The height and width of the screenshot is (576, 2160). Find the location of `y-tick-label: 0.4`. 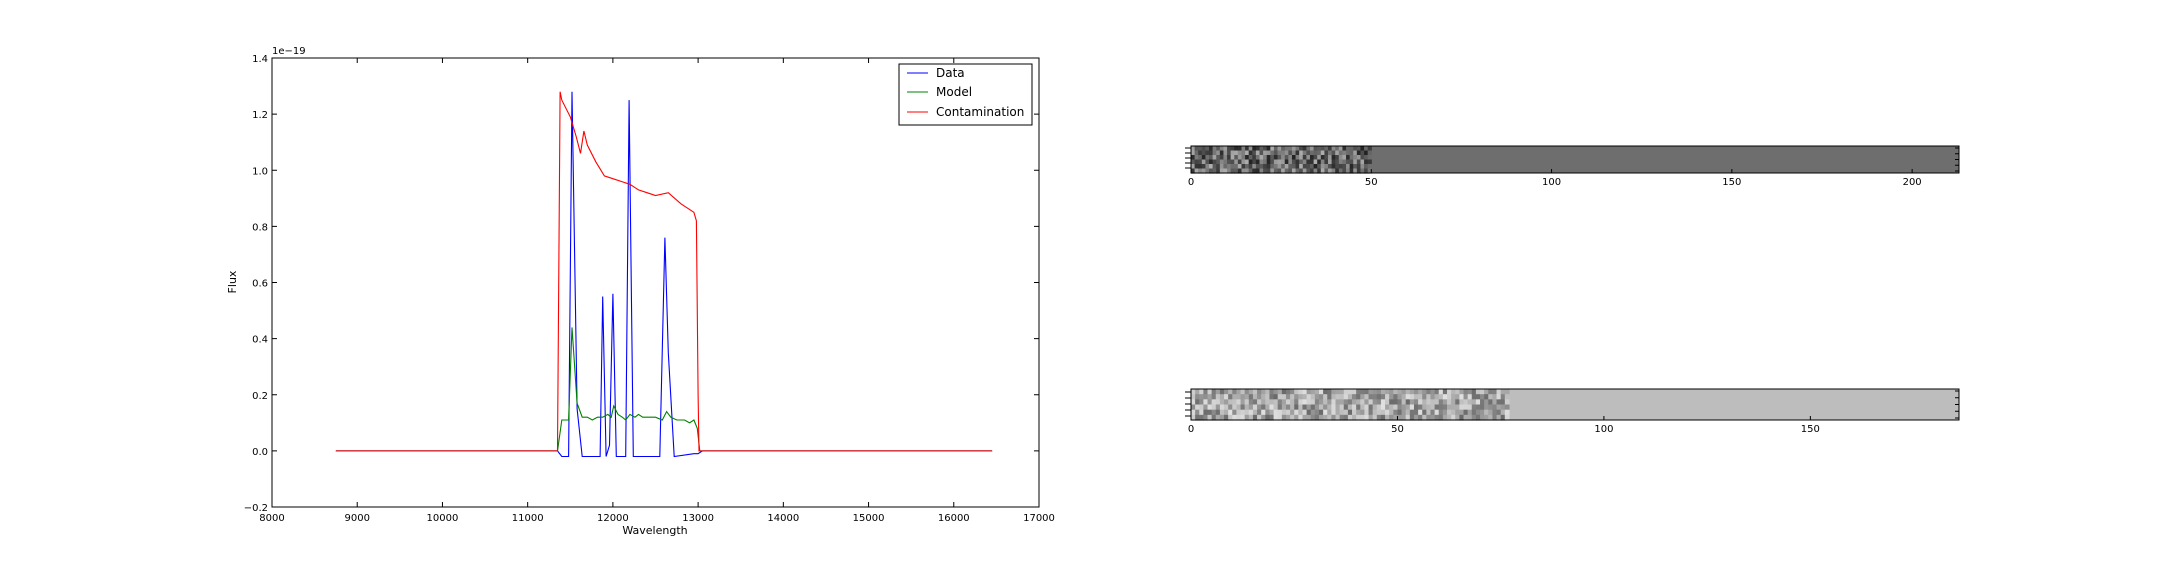

y-tick-label: 0.4 is located at coordinates (260, 340).